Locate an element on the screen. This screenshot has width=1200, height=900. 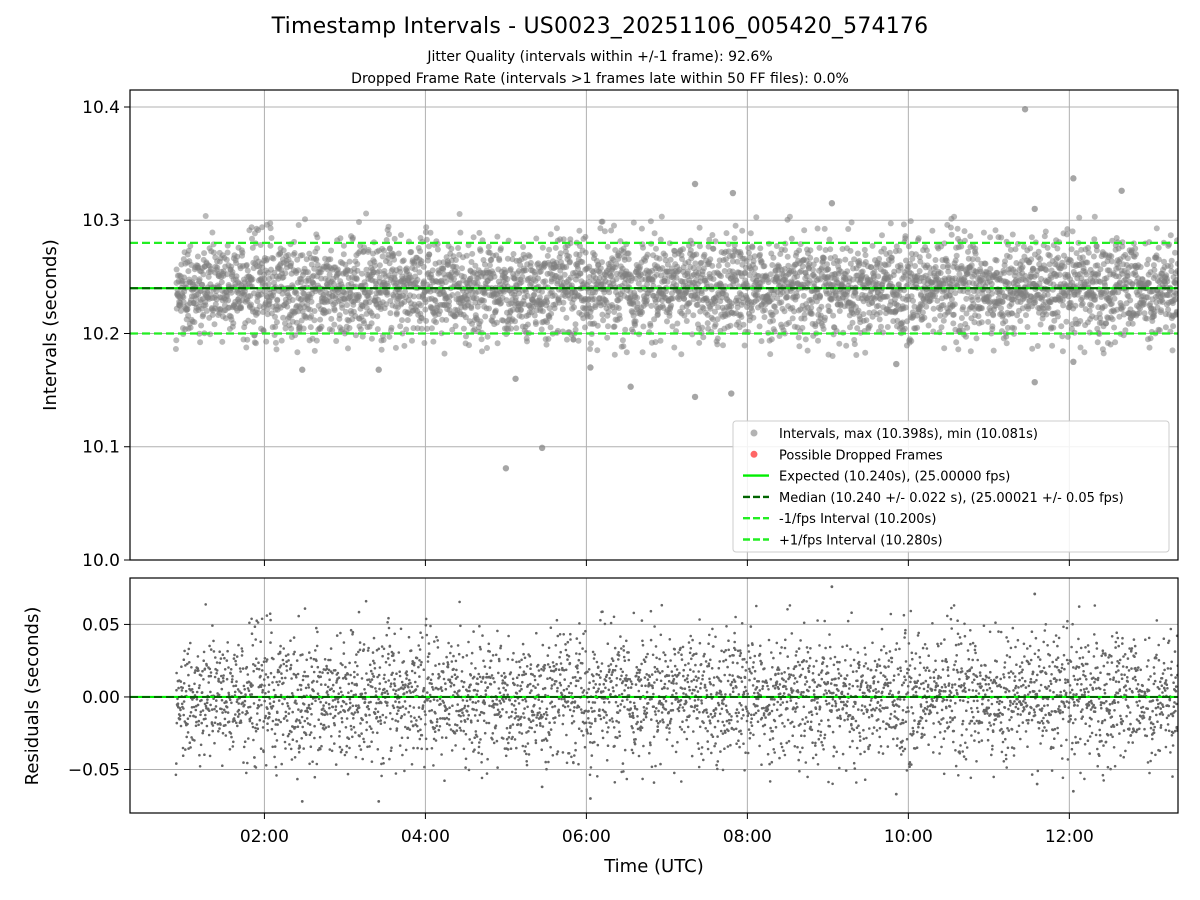
intervals-y-tick-label: 10.2 is located at coordinates (101, 334).